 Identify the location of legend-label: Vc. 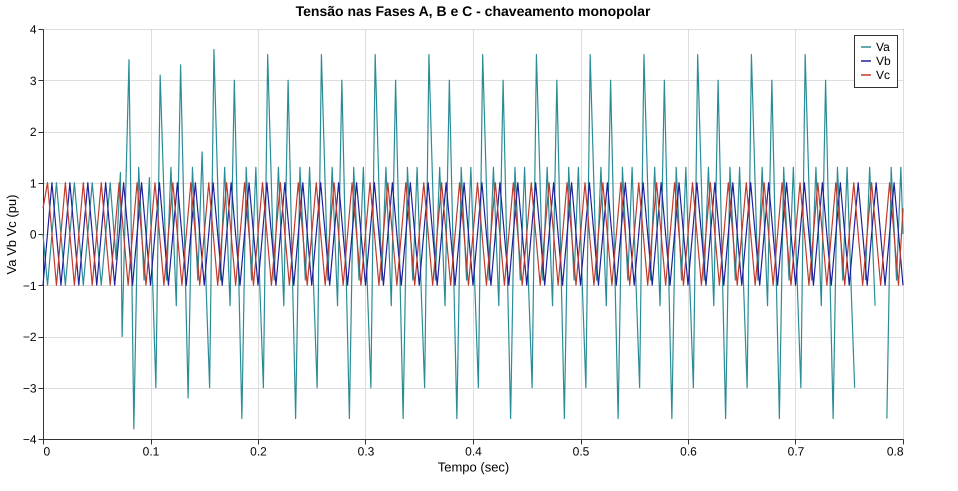
(883, 75).